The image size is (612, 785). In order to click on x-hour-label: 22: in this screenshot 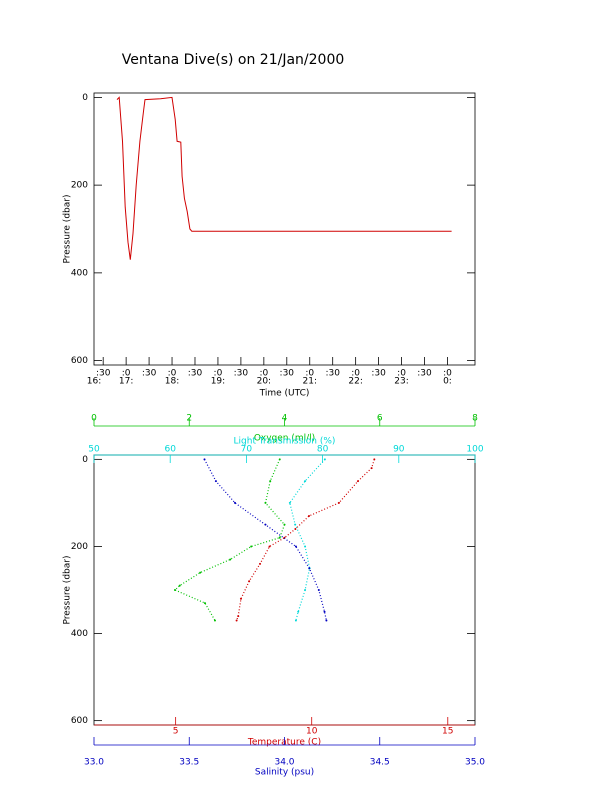, I will do `click(355, 382)`.